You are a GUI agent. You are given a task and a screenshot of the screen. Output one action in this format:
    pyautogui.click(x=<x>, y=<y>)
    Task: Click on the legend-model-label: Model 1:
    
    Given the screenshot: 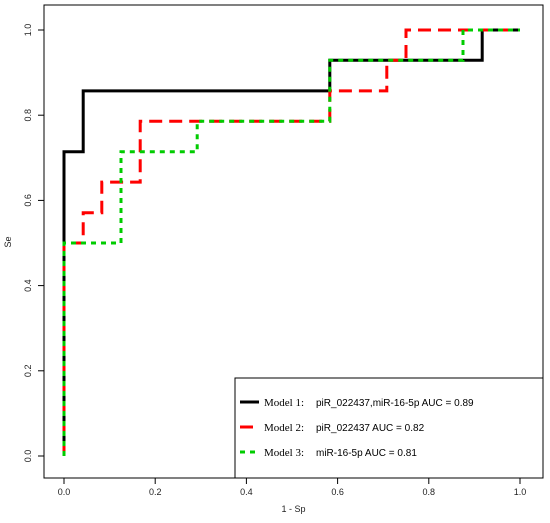 What is the action you would take?
    pyautogui.click(x=284, y=403)
    